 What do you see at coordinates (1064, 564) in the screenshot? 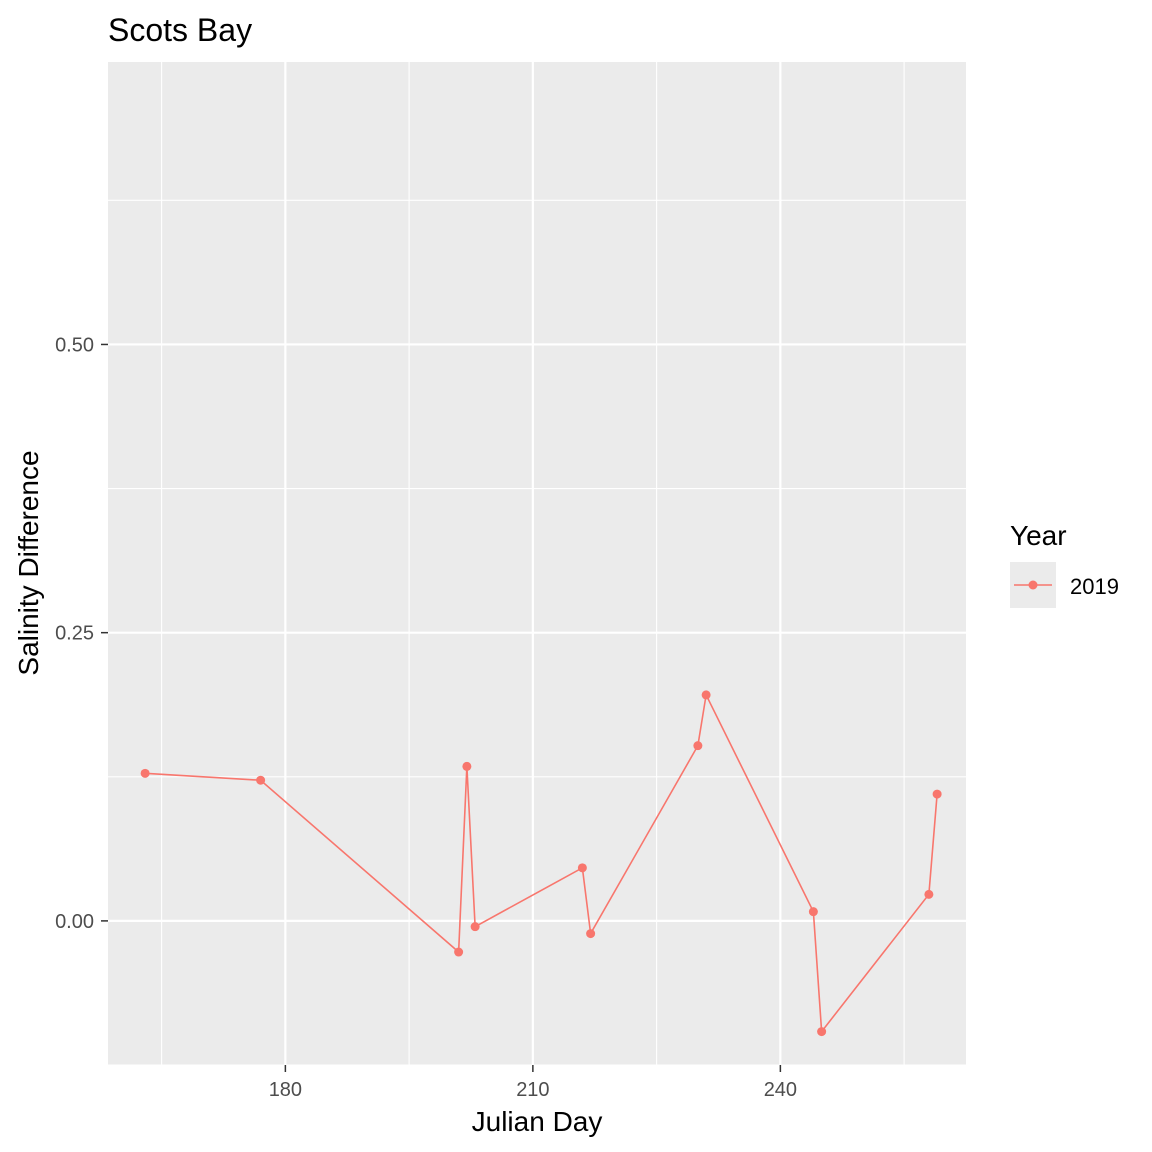
I see `legend: Year 2019` at bounding box center [1064, 564].